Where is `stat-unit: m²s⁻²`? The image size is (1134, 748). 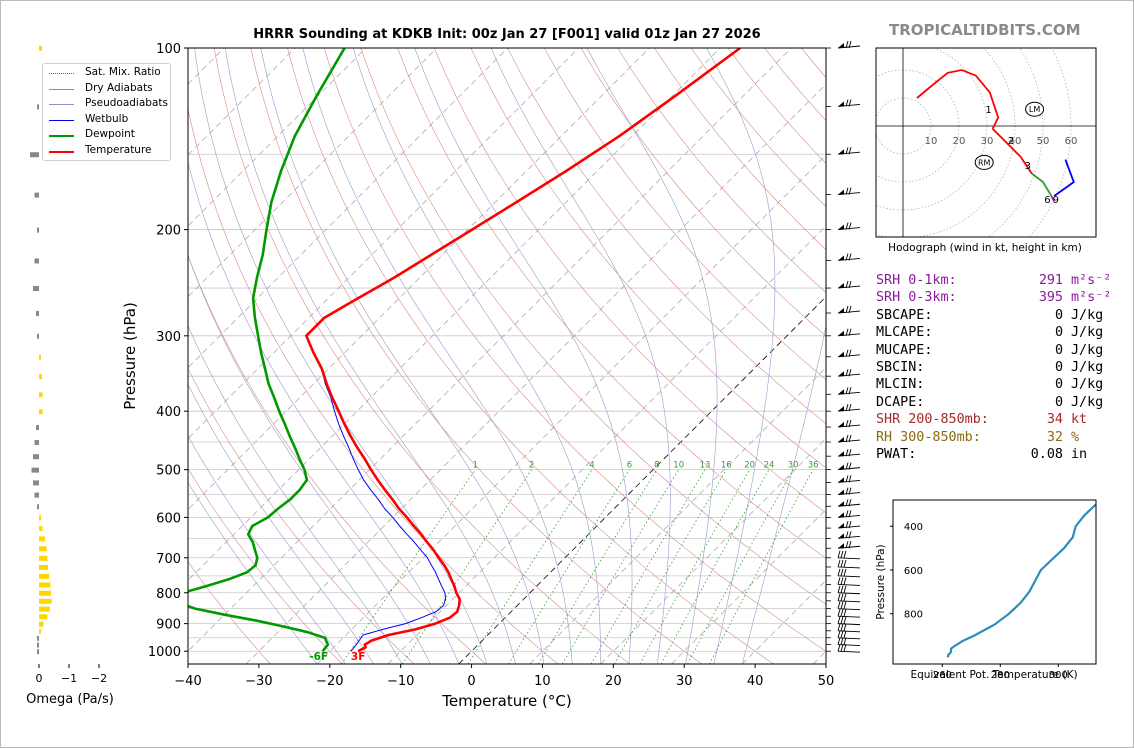
stat-unit: m²s⁻² is located at coordinates (1091, 298).